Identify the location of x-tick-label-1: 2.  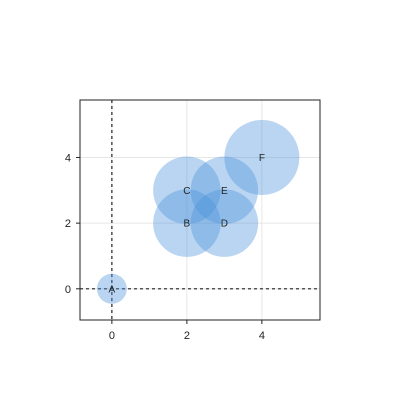
(187, 336).